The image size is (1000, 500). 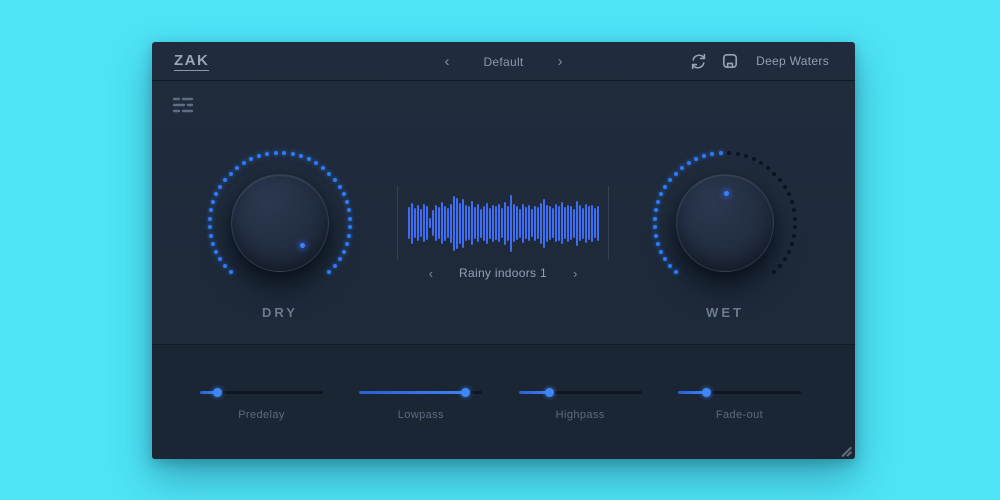 I want to click on slider-fill, so click(x=692, y=392).